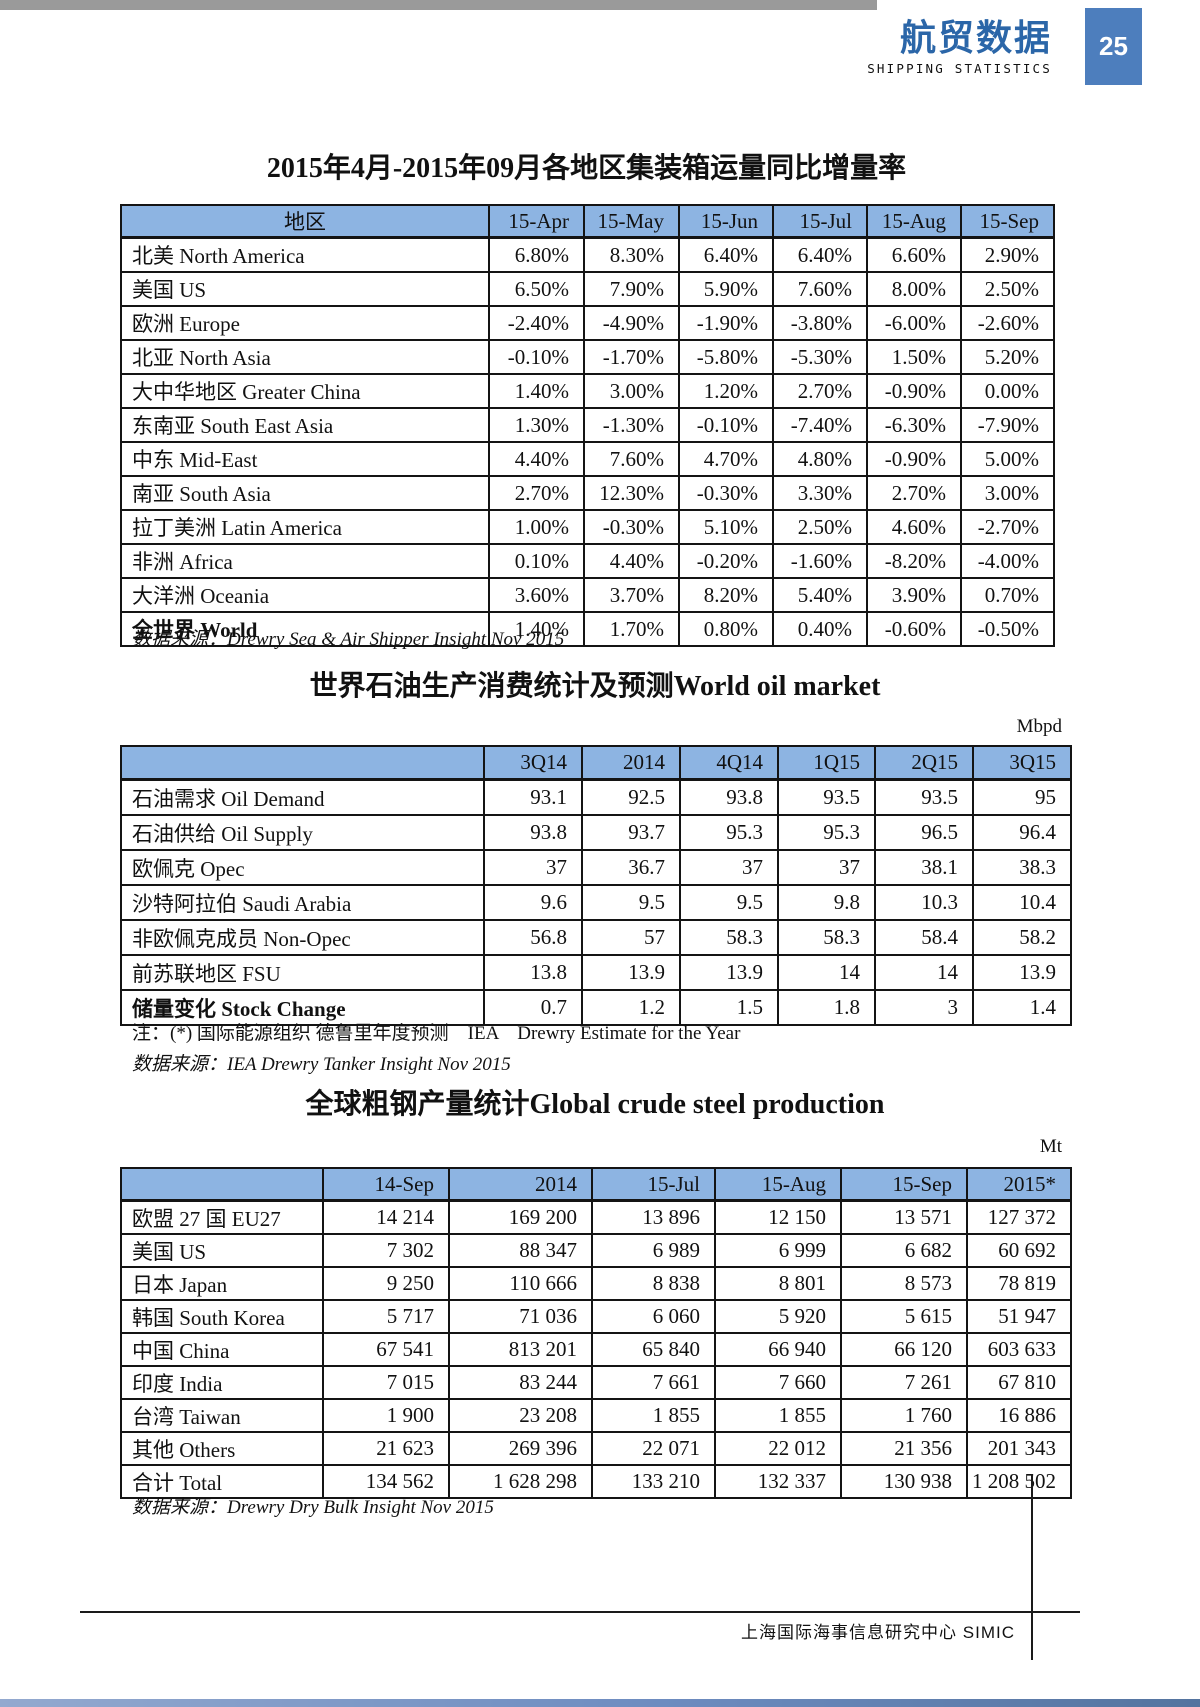 Image resolution: width=1200 pixels, height=1707 pixels. I want to click on cell-value: 93.7, so click(631, 832).